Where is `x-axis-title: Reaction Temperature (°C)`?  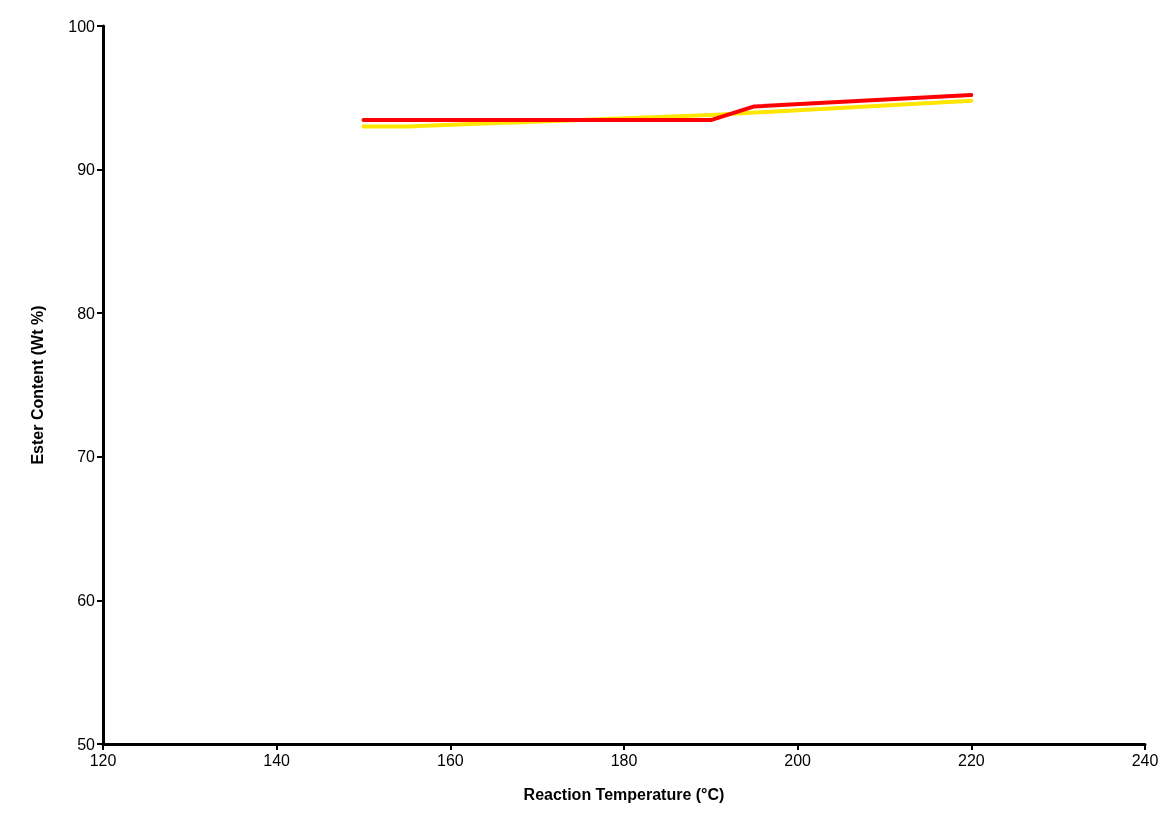
x-axis-title: Reaction Temperature (°C) is located at coordinates (624, 794).